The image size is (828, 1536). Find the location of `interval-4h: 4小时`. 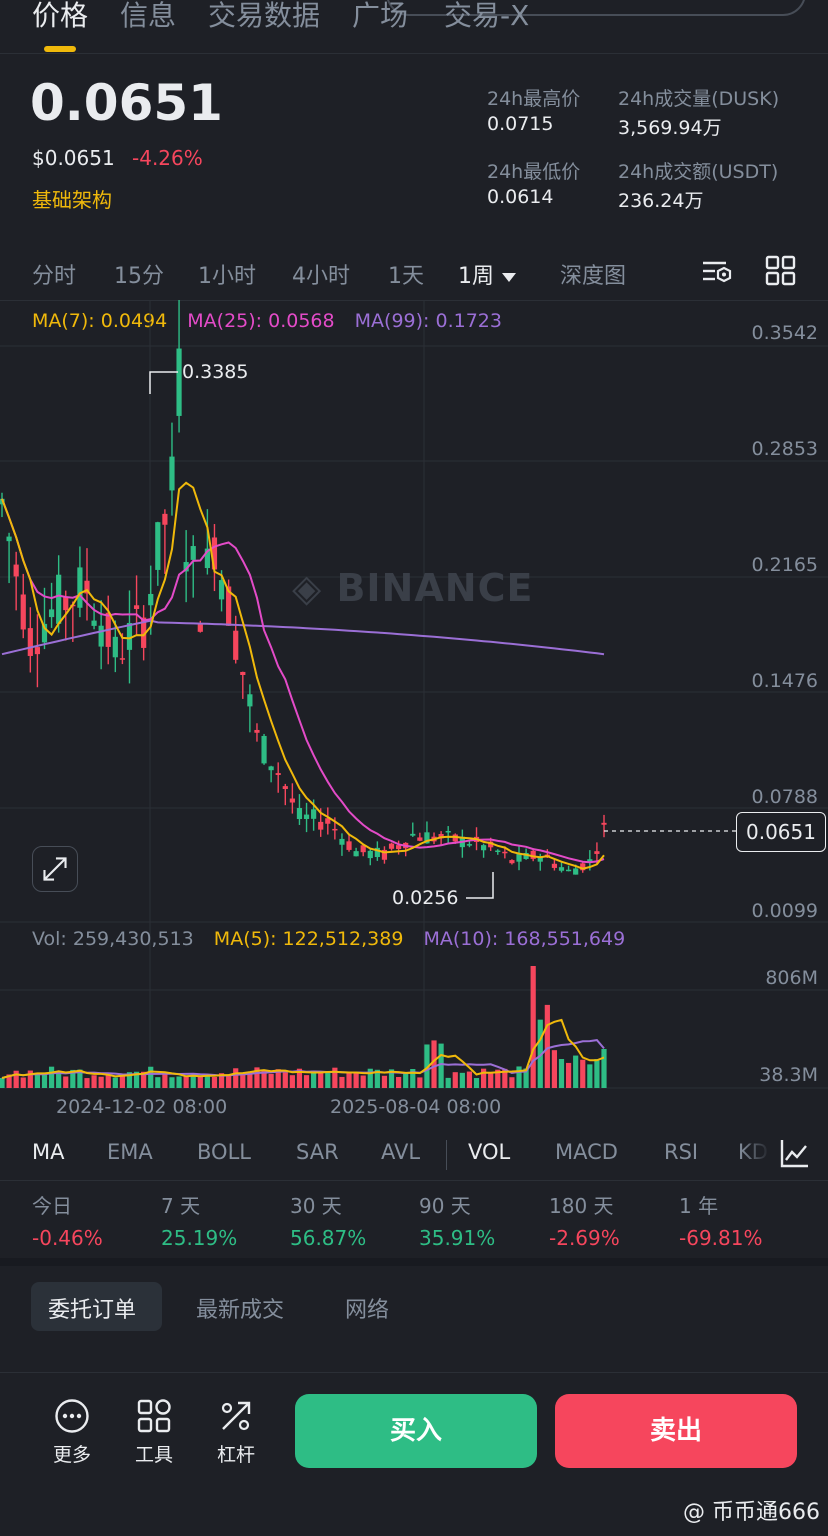

interval-4h: 4小时 is located at coordinates (321, 276).